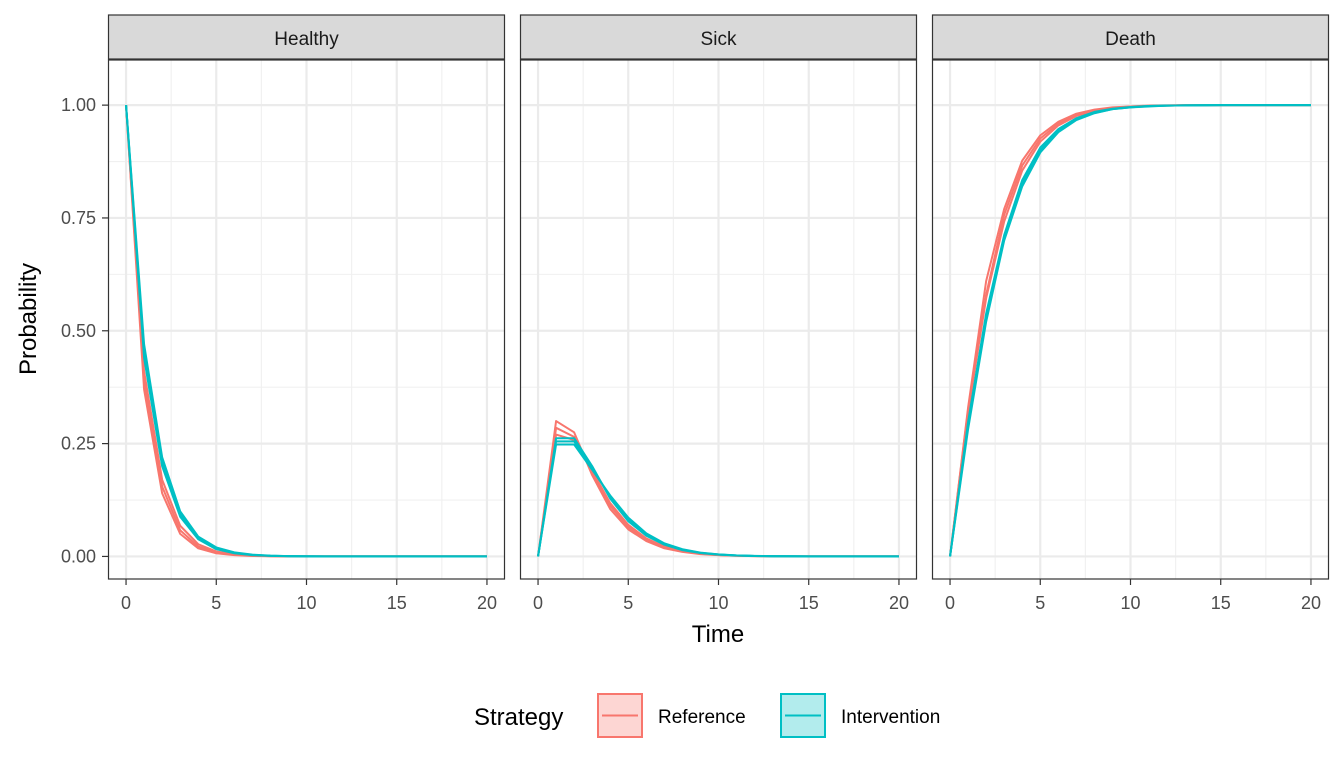 The height and width of the screenshot is (768, 1344). I want to click on y-tick-label: 0.25, so click(78, 444).